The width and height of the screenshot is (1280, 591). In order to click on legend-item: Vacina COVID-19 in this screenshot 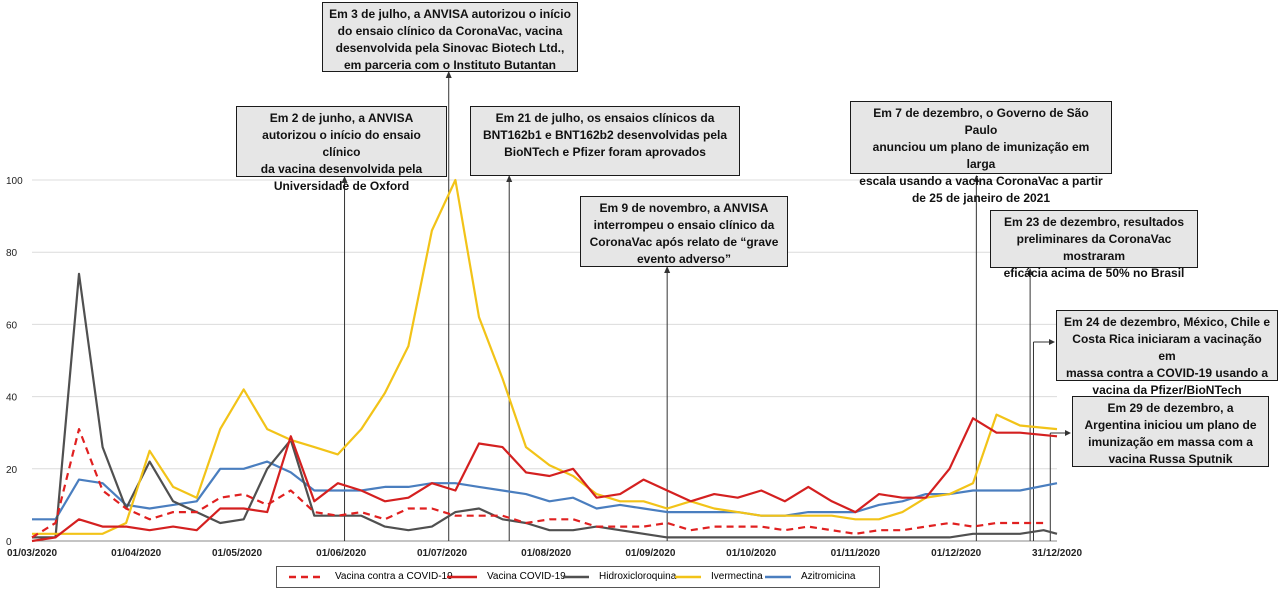, I will do `click(505, 576)`.